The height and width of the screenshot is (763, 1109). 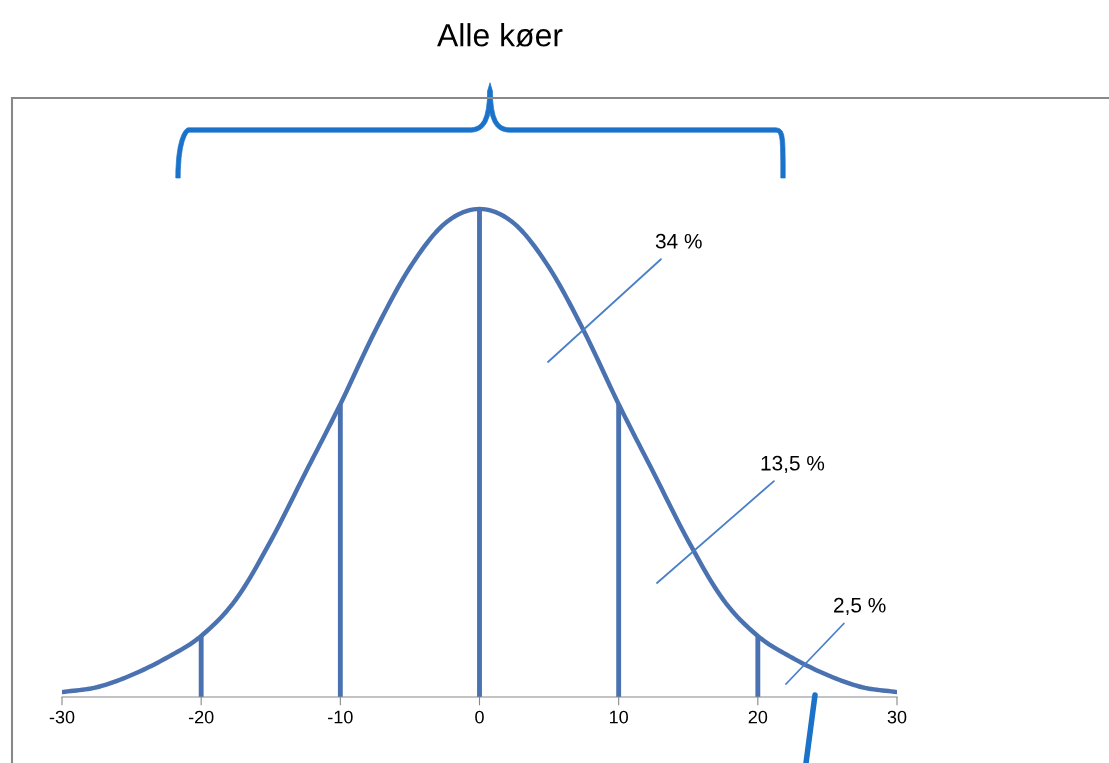 I want to click on chart-title: Alle køer, so click(x=500, y=35).